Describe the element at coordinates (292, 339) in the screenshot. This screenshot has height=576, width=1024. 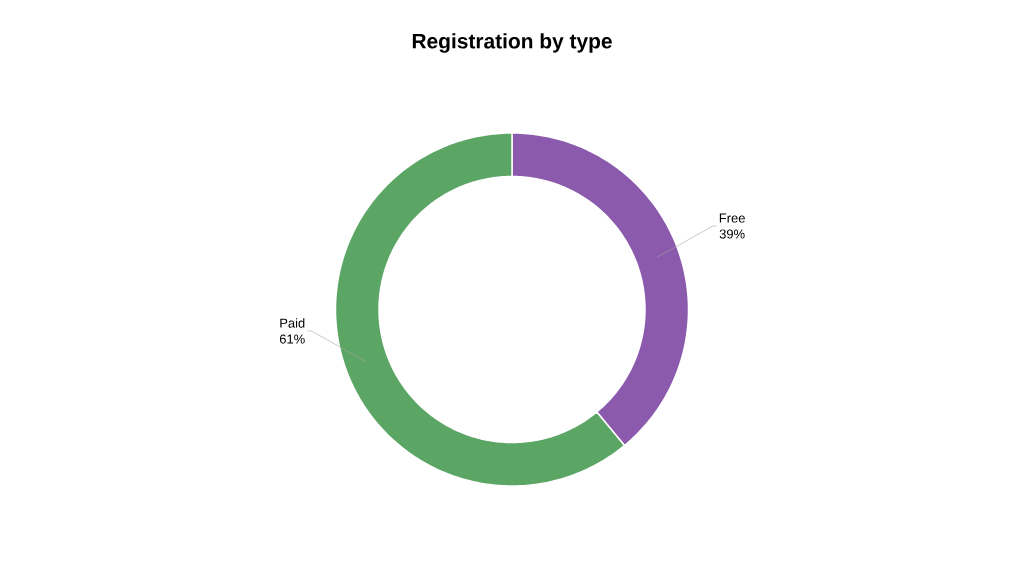
I see `data-label: 61%` at that location.